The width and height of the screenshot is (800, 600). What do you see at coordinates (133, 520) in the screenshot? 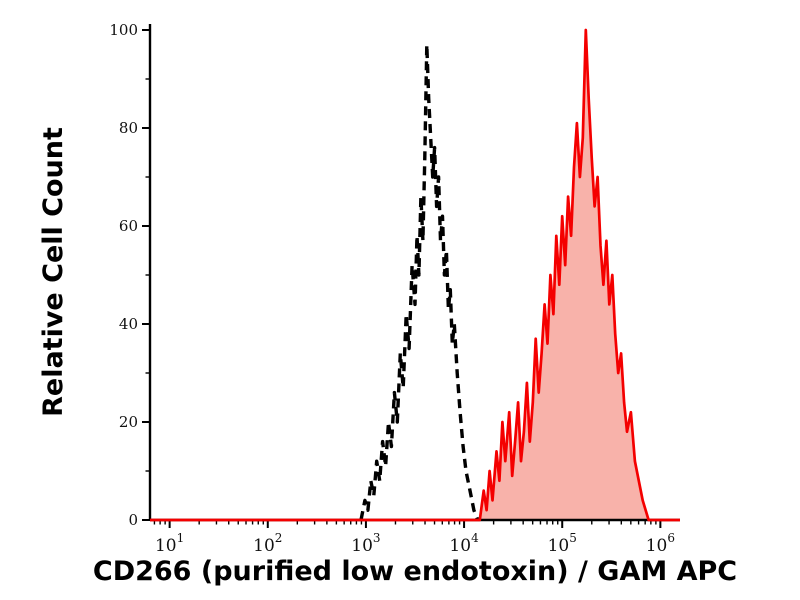
I see `y-tick-label: 0` at bounding box center [133, 520].